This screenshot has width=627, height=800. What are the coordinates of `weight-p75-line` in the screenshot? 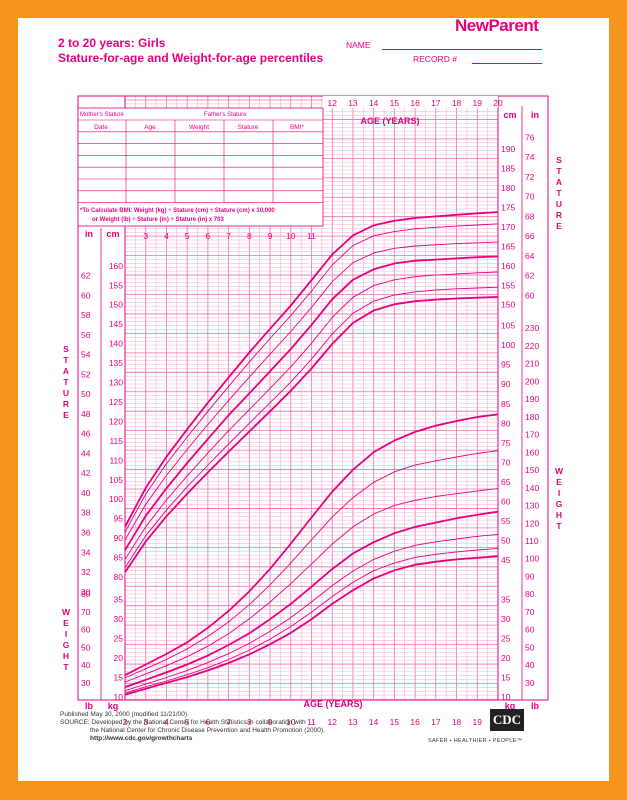 It's located at (311, 585).